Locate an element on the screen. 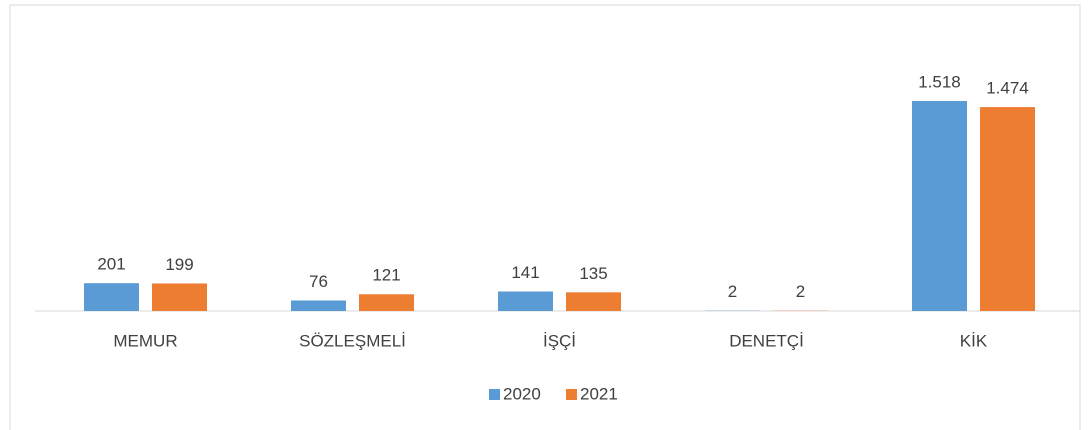 The image size is (1089, 430). x-tick-label: İŞÇİ is located at coordinates (559, 340).